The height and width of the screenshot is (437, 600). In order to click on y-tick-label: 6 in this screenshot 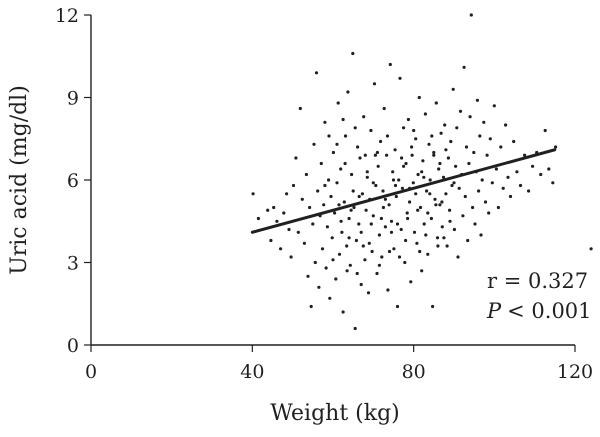, I will do `click(73, 181)`.